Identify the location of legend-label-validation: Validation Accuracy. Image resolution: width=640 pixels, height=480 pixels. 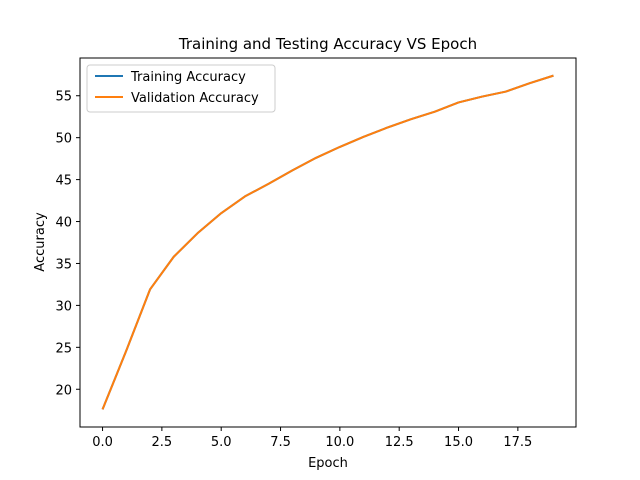
(195, 98).